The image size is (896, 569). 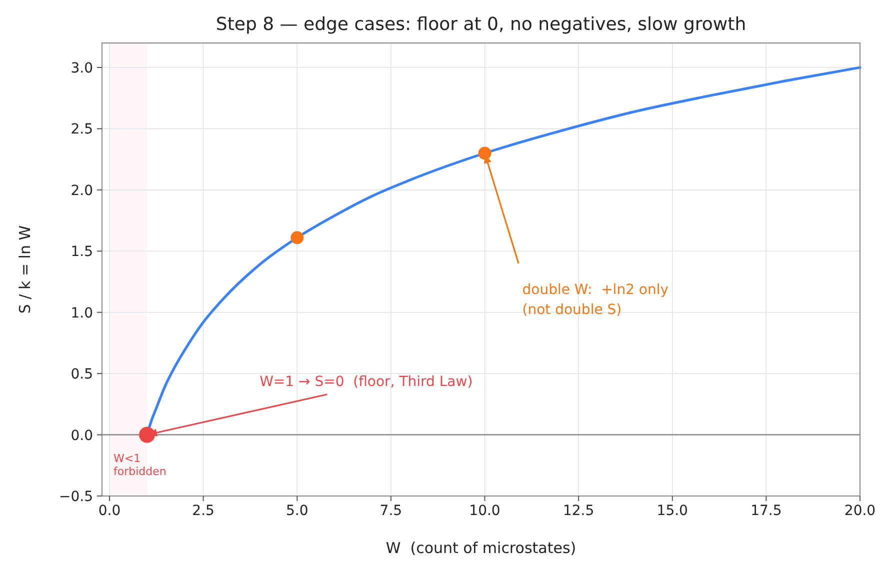 I want to click on x-tick-label: 2.5, so click(x=203, y=511).